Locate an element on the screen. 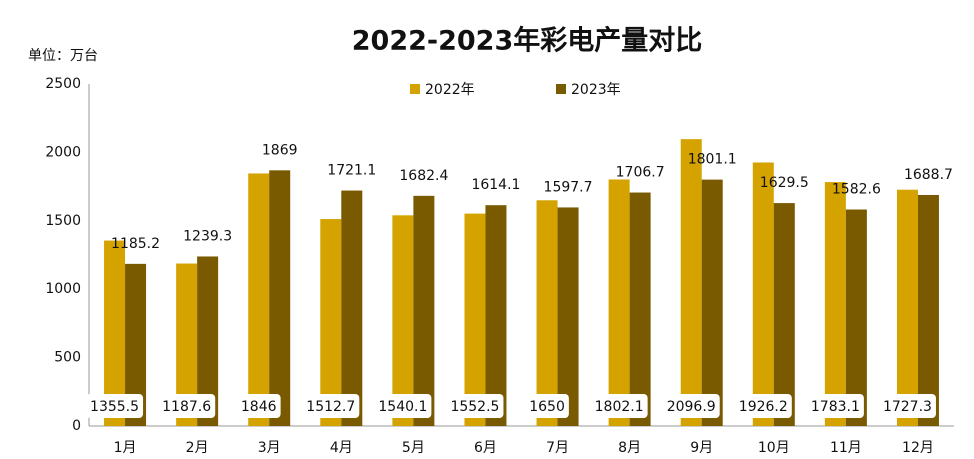  data-label: 1801.1 is located at coordinates (712, 160).